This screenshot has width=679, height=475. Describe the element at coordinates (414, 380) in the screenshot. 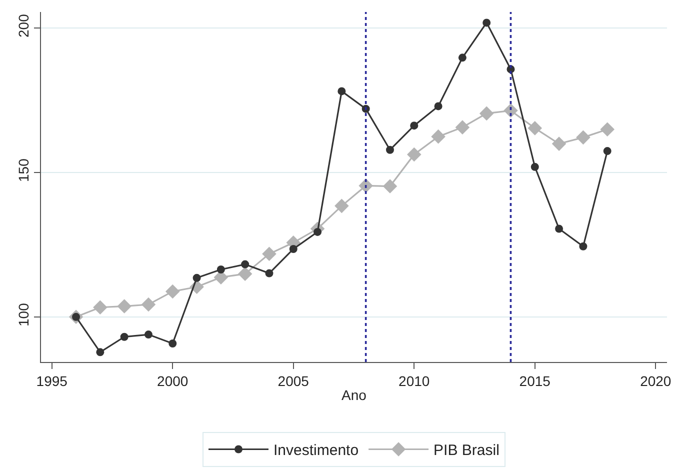

I see `x-tick-label: 2010` at that location.